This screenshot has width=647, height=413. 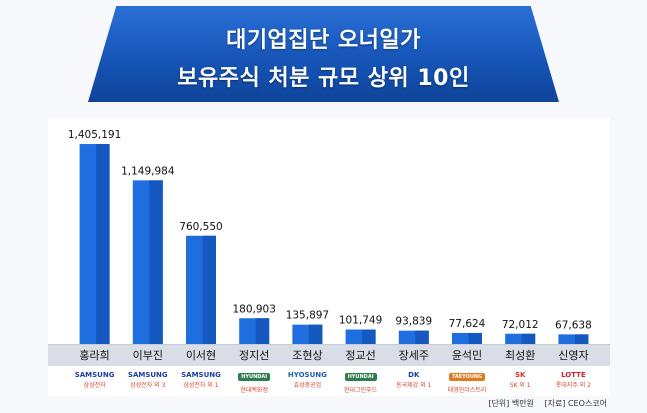 I want to click on value-label: 1,405,191, so click(x=94, y=135).